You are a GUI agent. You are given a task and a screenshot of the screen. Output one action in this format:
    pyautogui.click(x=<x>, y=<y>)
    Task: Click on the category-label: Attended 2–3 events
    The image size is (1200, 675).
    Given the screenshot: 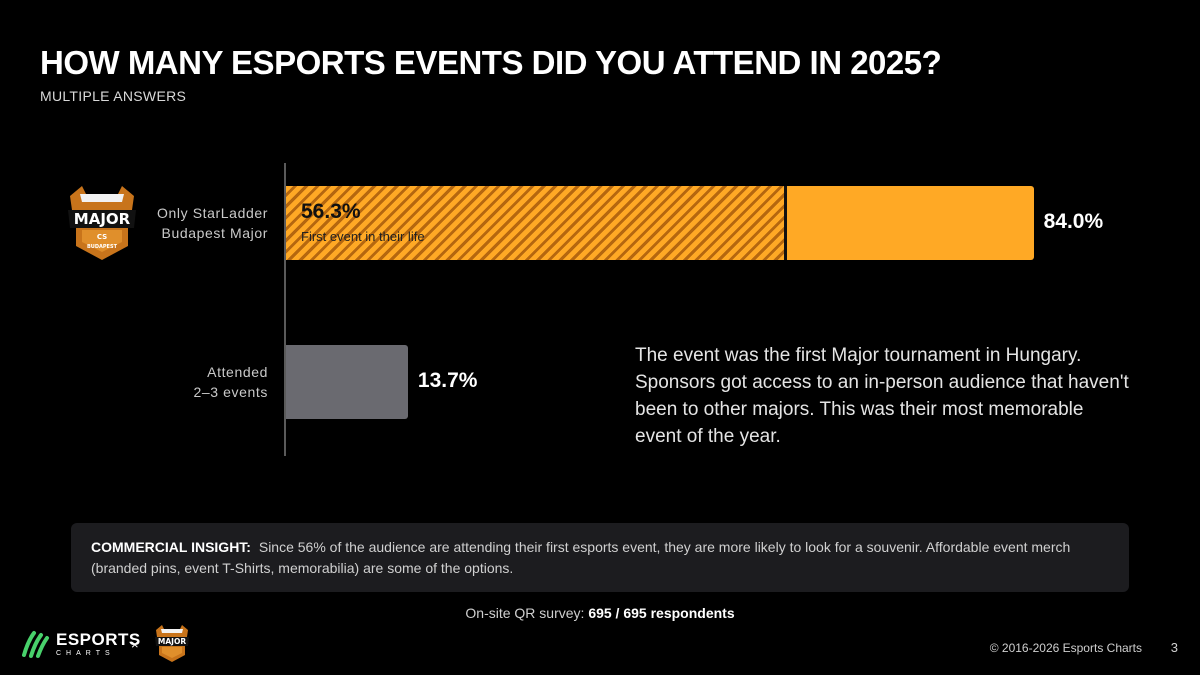 What is the action you would take?
    pyautogui.click(x=203, y=382)
    